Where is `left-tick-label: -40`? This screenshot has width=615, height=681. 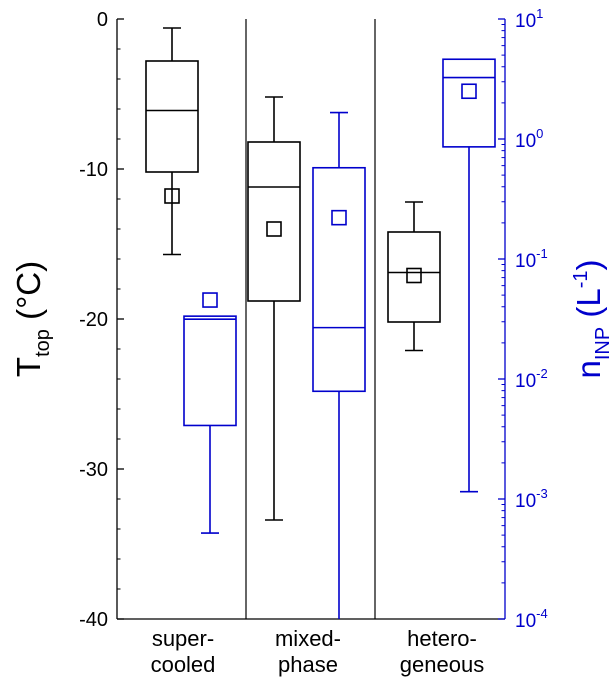 left-tick-label: -40 is located at coordinates (93, 620).